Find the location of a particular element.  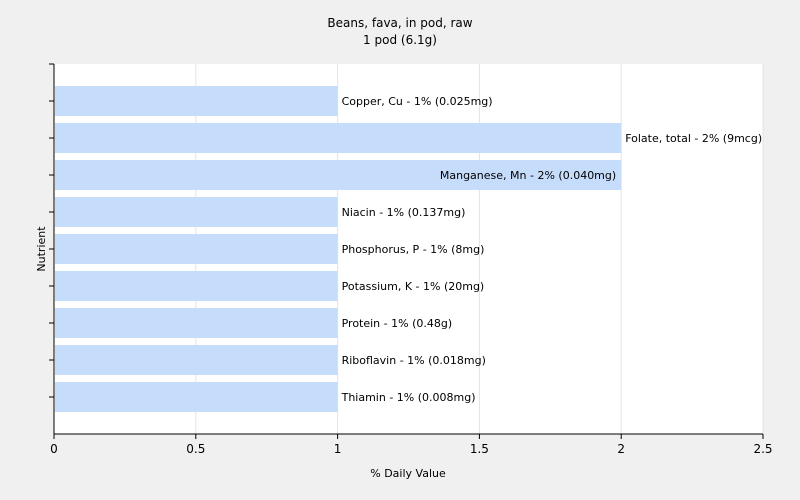

bar-label: Phosphorus, P - 1% (8mg) is located at coordinates (413, 249).